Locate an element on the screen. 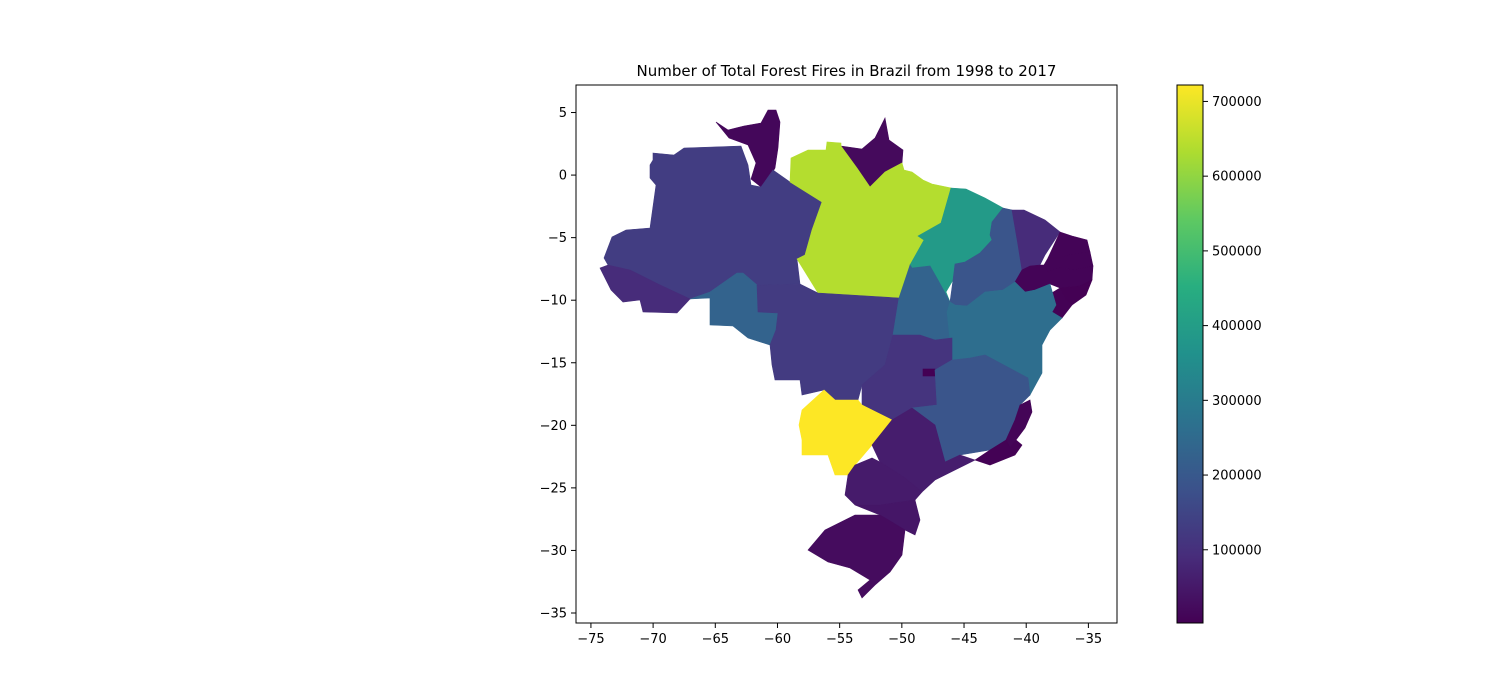 This screenshot has width=1500, height=700. y-tick-label: −25 is located at coordinates (553, 488).